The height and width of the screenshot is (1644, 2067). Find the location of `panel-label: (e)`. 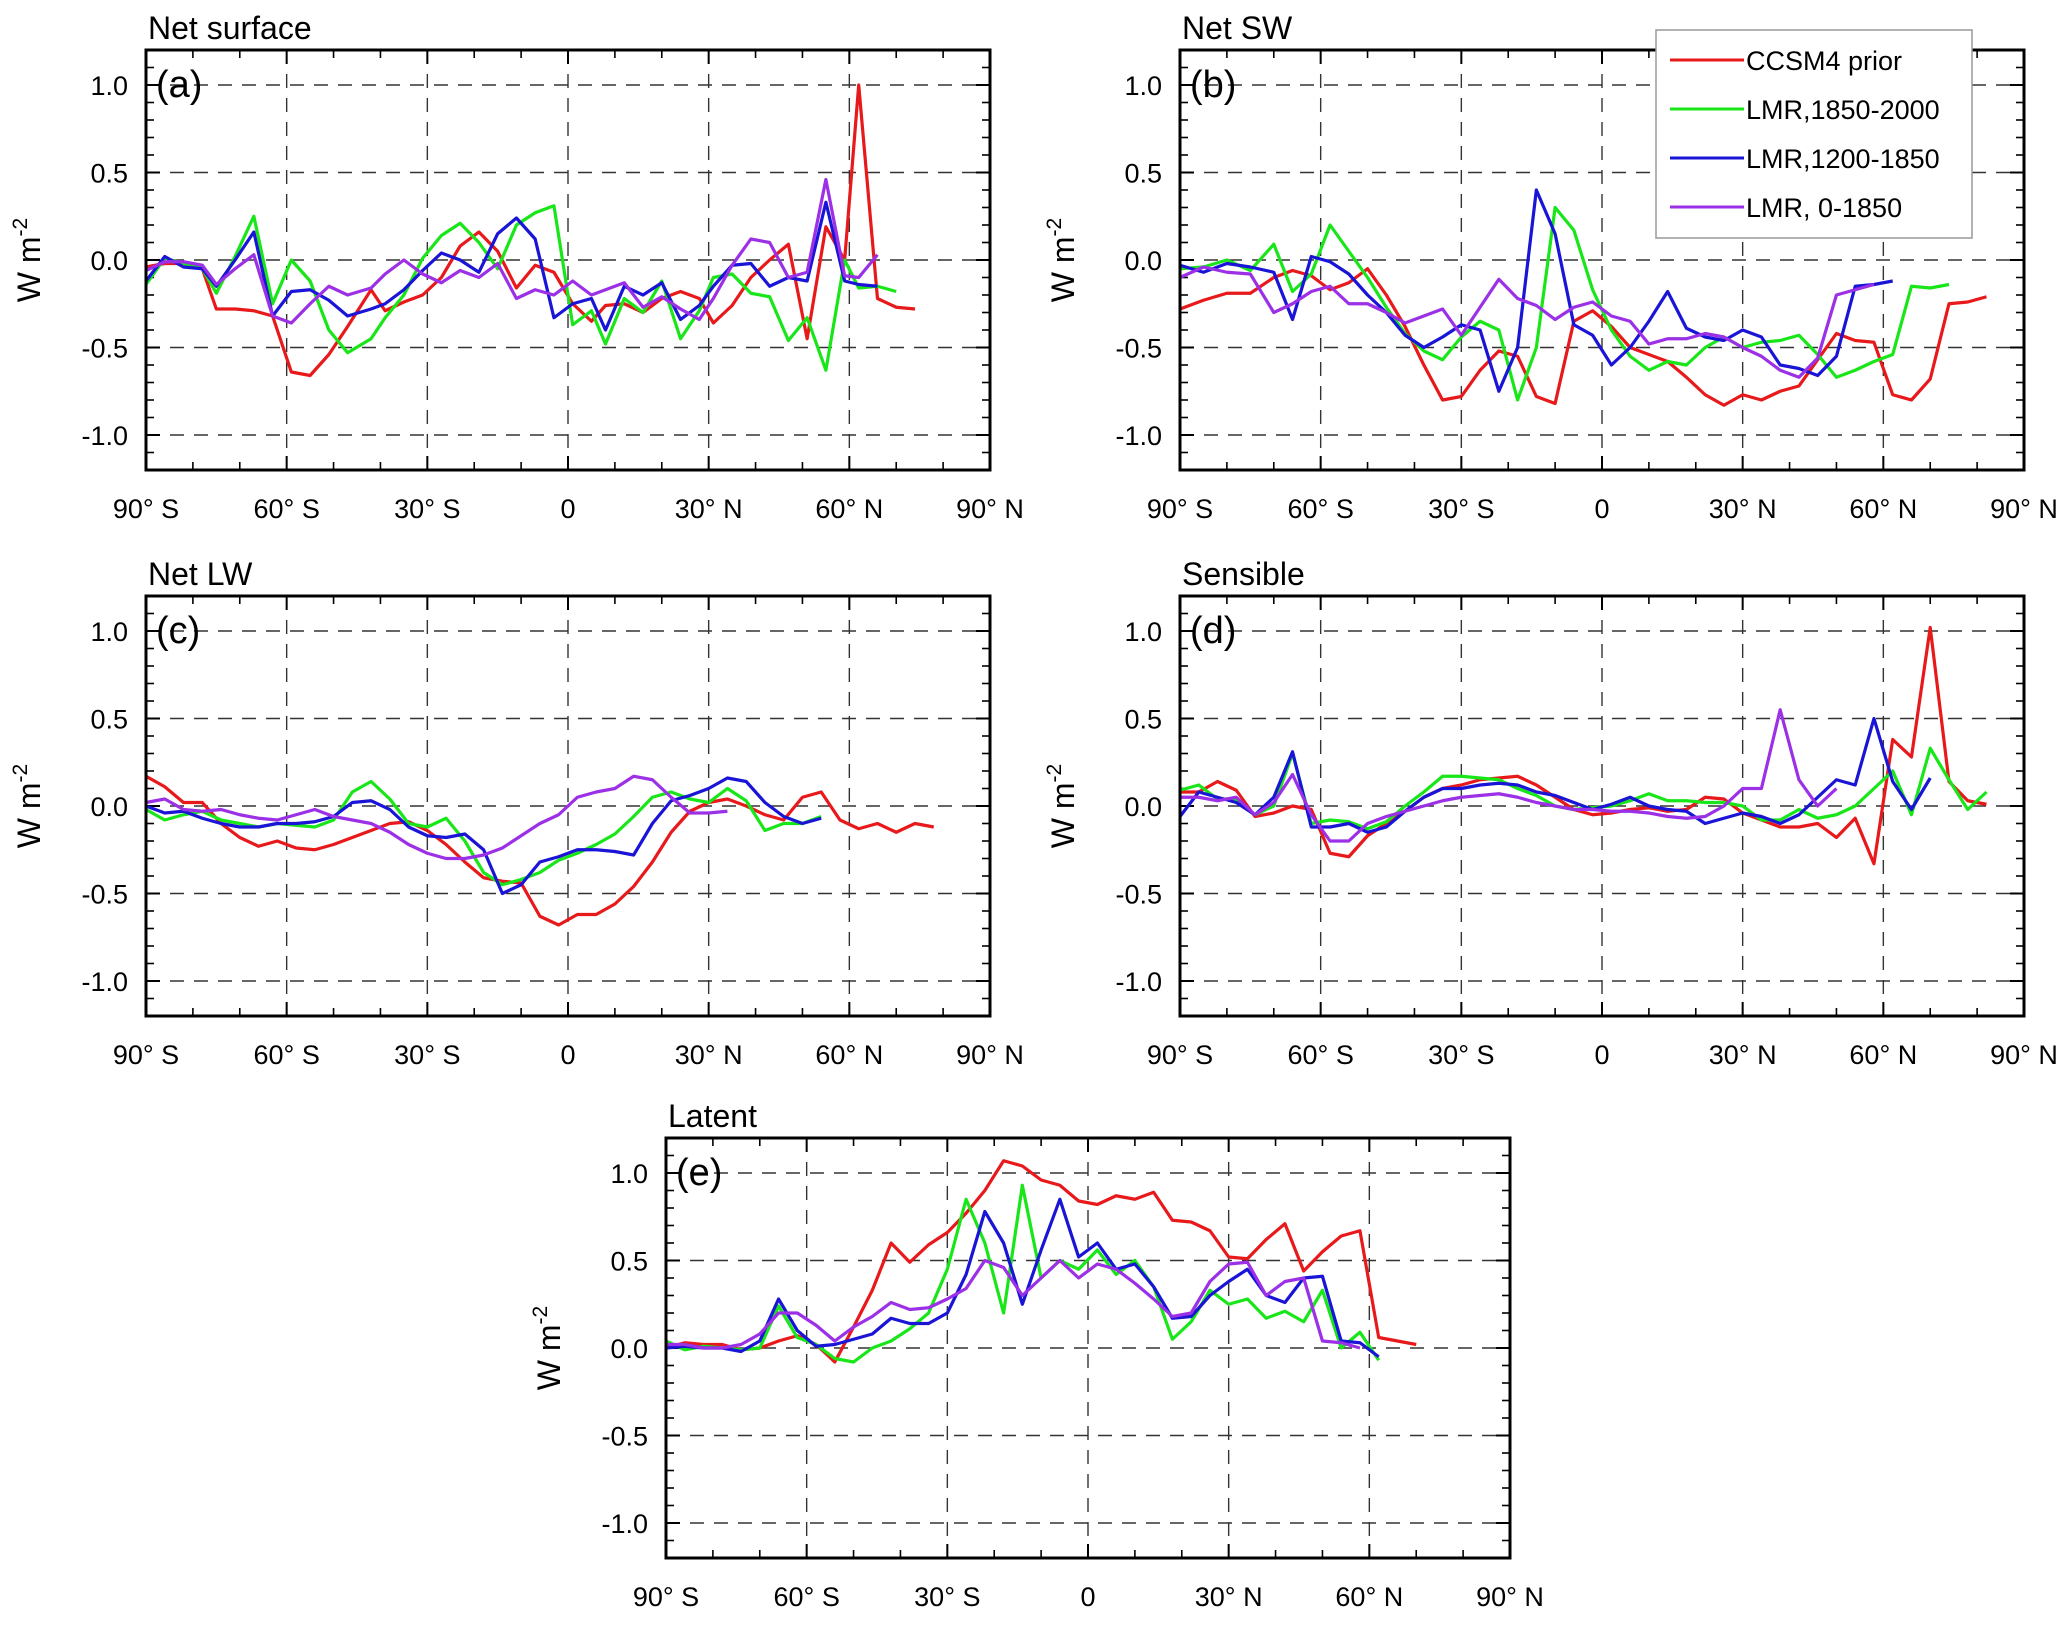

panel-label: (e) is located at coordinates (699, 1173).